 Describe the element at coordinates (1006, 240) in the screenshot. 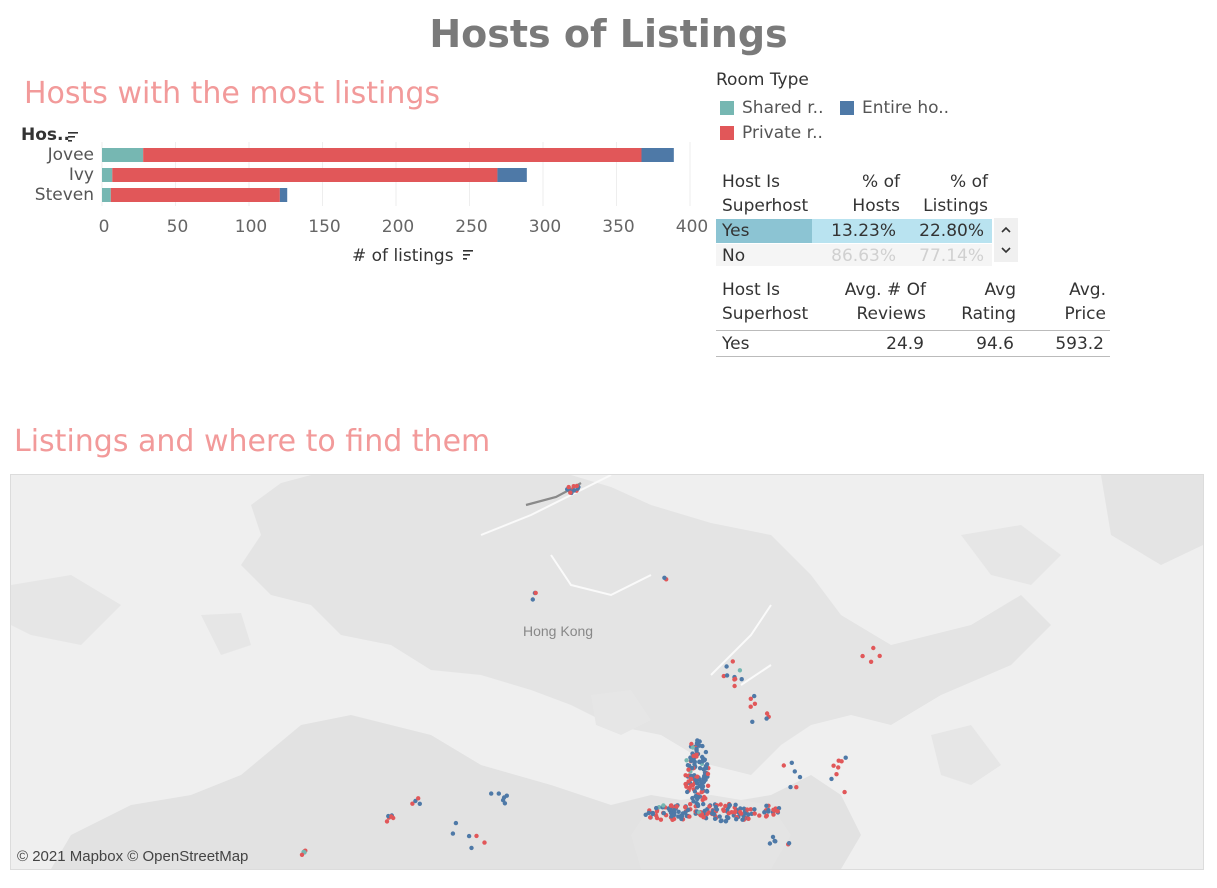

I see `table-scrollbar` at that location.